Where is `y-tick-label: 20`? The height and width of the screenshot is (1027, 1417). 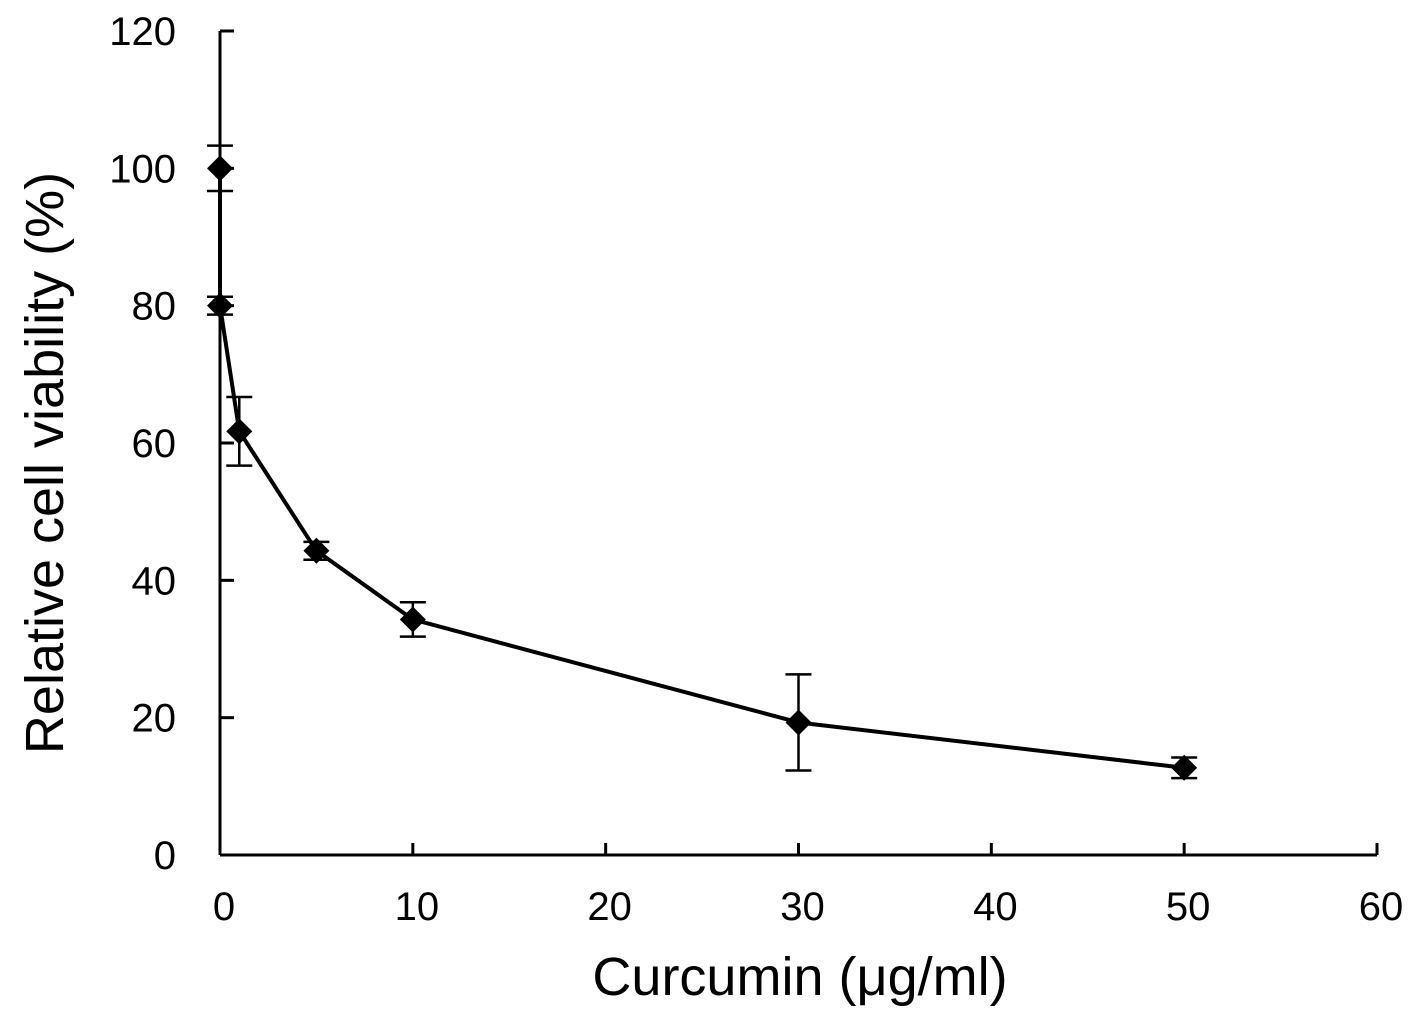 y-tick-label: 20 is located at coordinates (154, 719).